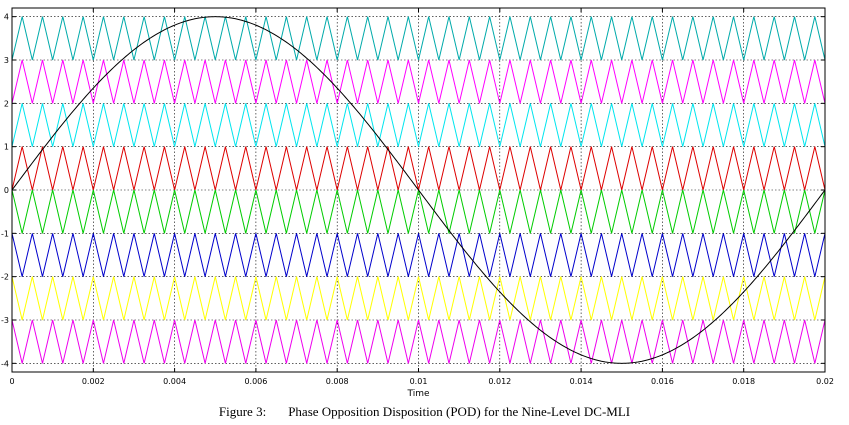  Describe the element at coordinates (6, 147) in the screenshot. I see `y-tick-label: 1` at that location.